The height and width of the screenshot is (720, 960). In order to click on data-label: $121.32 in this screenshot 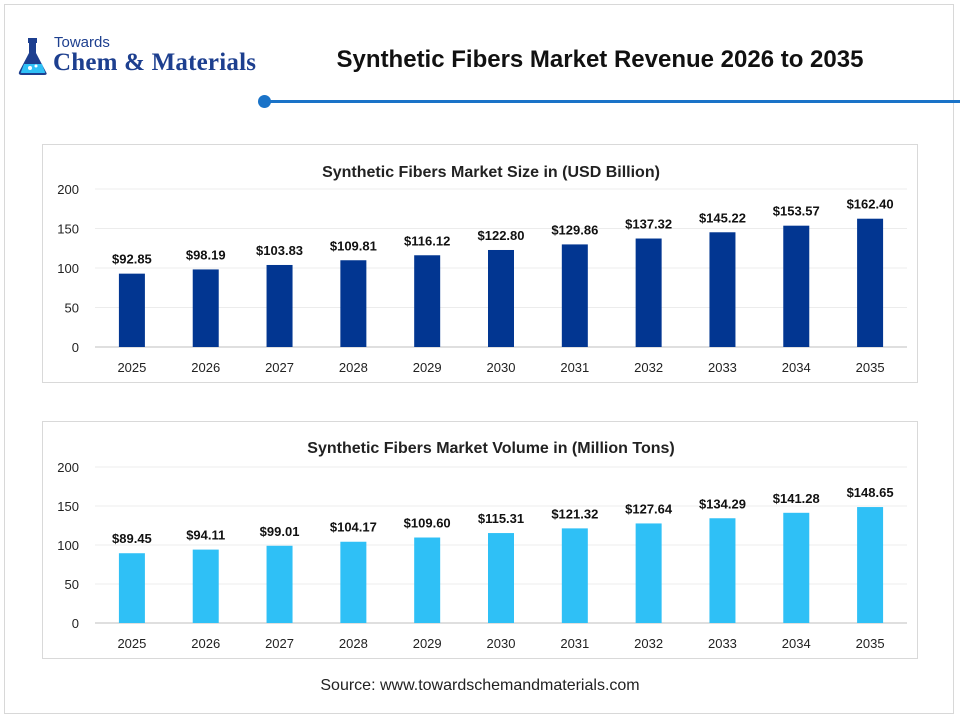, I will do `click(574, 513)`.